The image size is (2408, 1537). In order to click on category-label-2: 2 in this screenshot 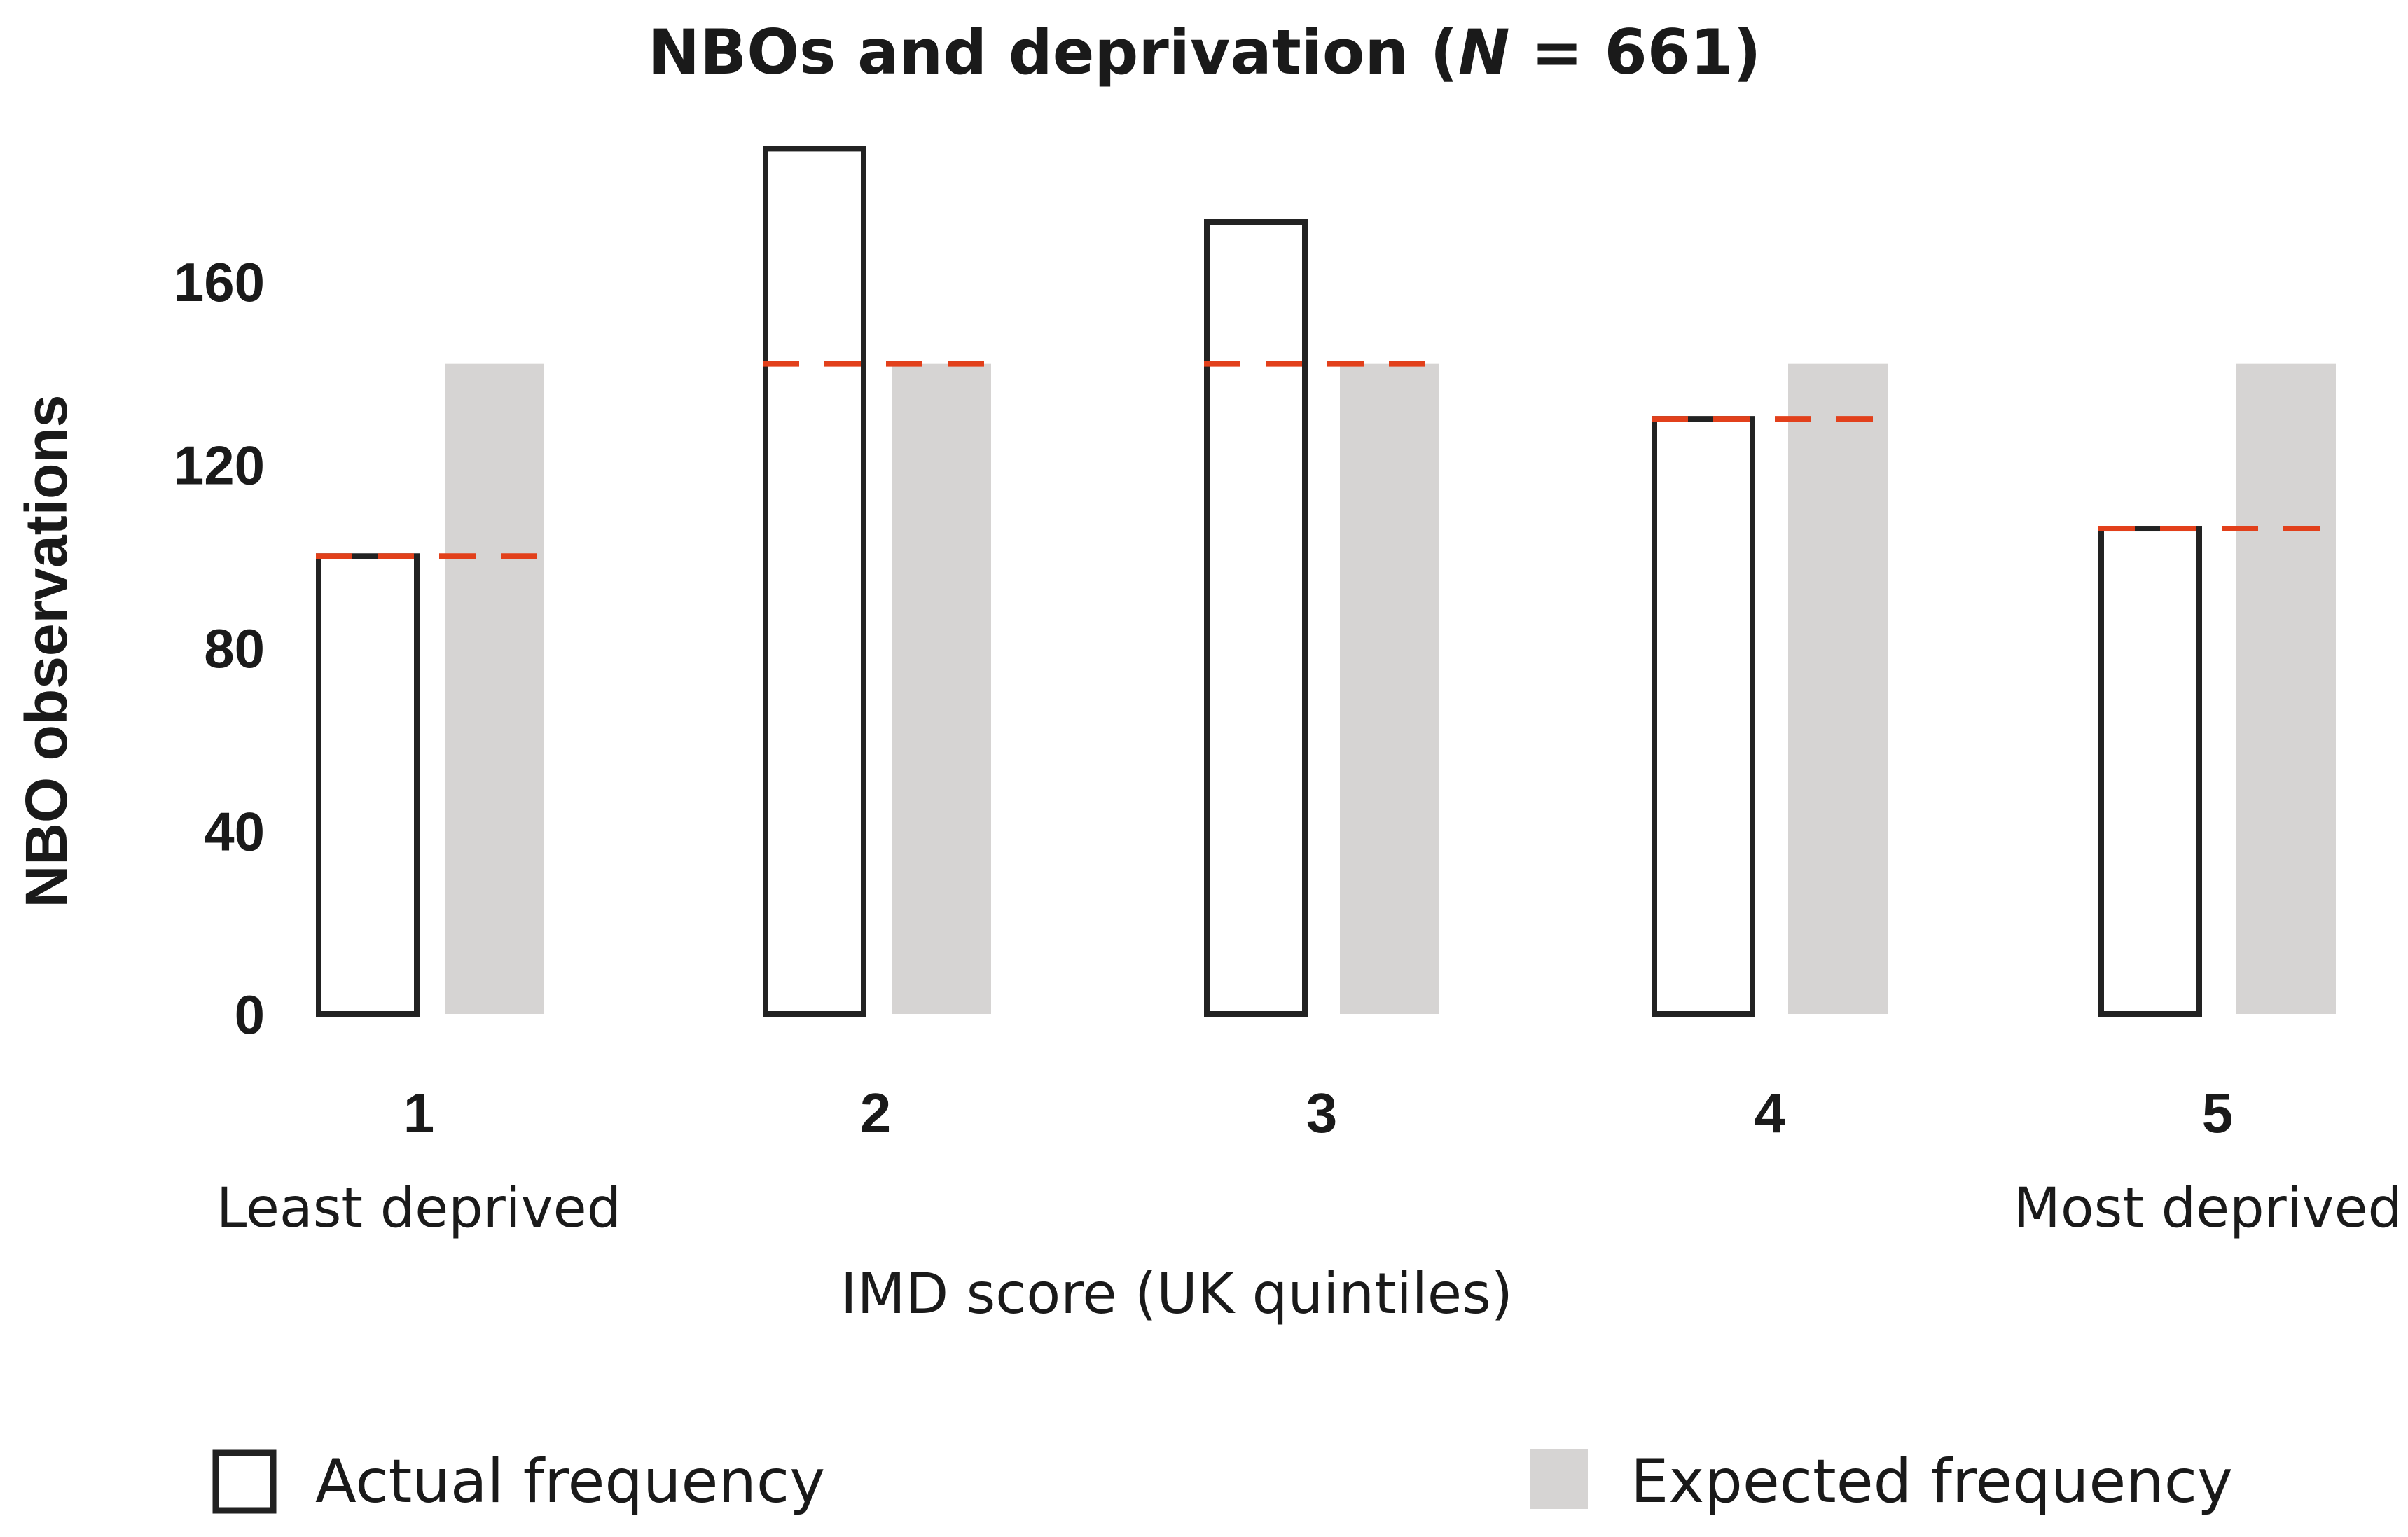, I will do `click(876, 1113)`.